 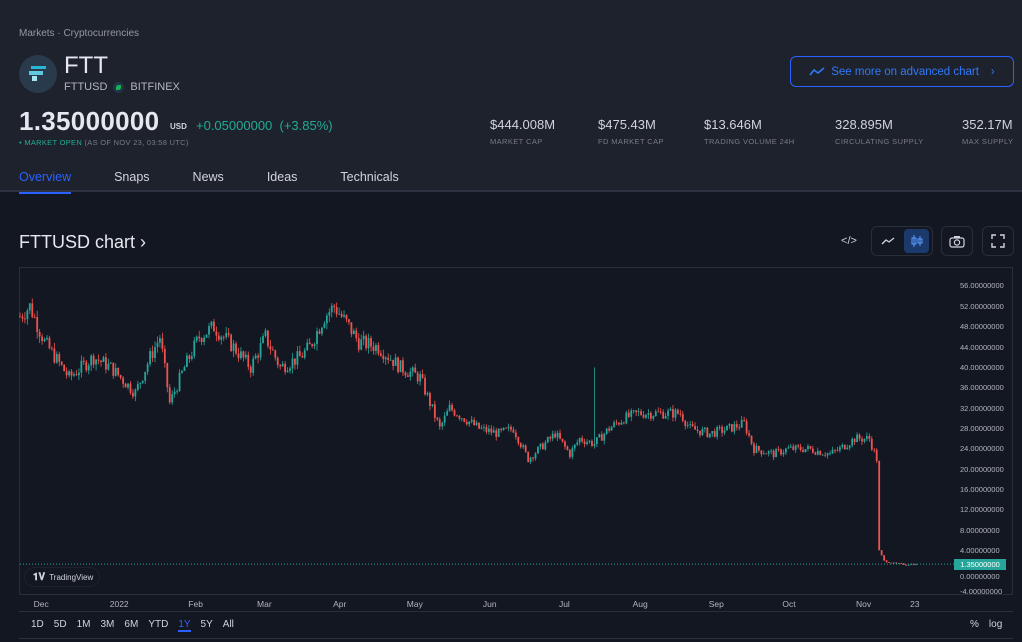 I want to click on range-3m: 3M, so click(x=107, y=624).